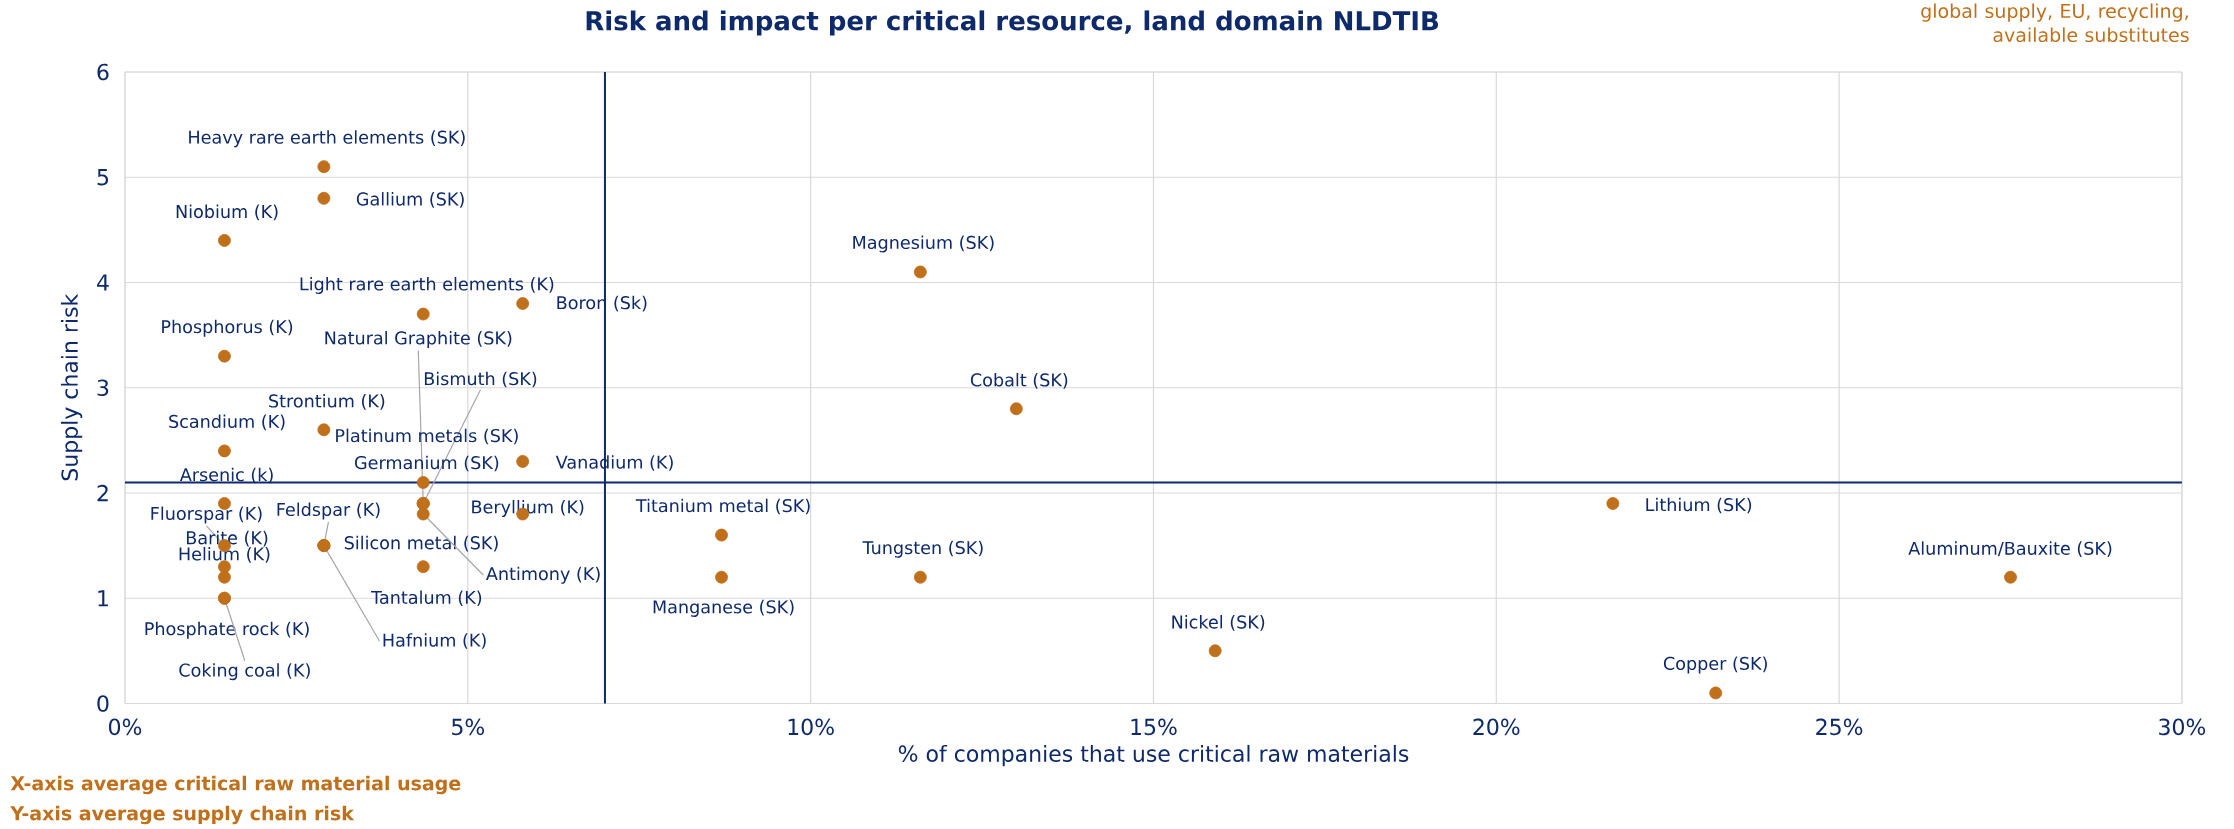 This screenshot has width=2234, height=829. I want to click on annotation: Strontium (K), so click(327, 402).